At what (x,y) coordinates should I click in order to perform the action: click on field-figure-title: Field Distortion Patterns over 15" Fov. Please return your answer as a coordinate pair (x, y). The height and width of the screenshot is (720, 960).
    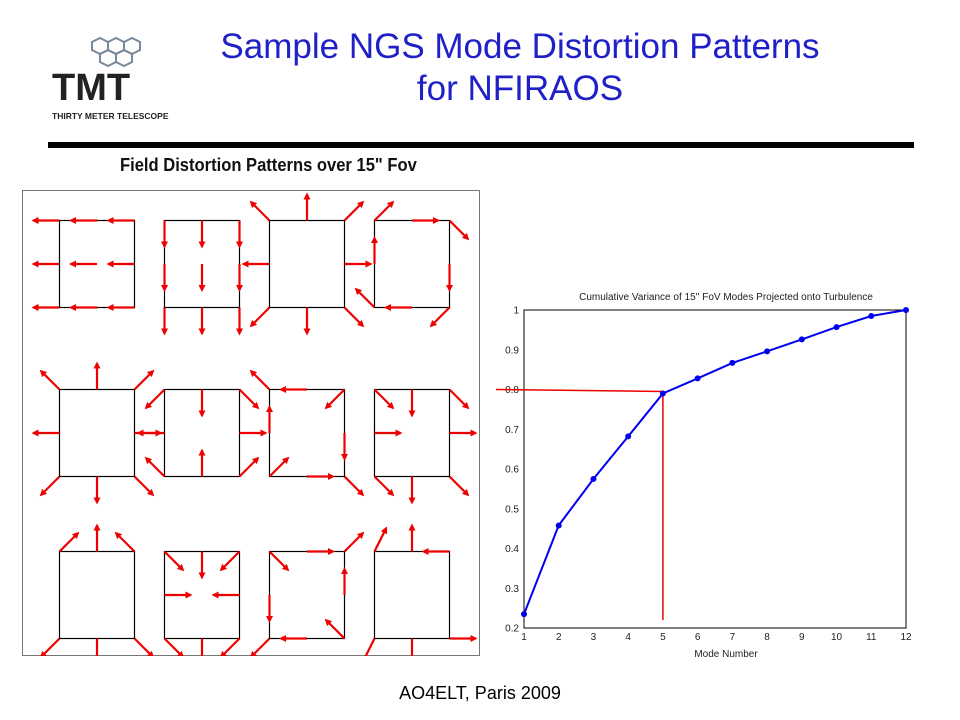
    Looking at the image, I should click on (268, 165).